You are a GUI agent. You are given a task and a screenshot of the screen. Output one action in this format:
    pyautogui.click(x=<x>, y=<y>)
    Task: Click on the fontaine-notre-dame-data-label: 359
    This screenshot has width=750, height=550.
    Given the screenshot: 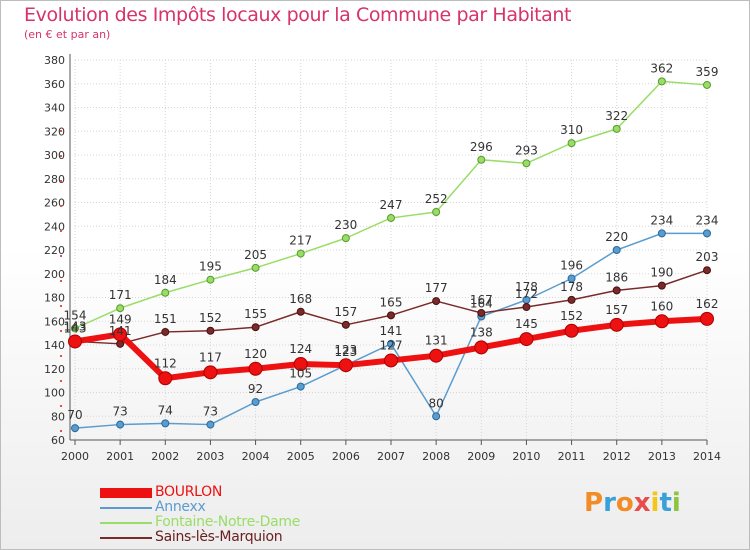 What is the action you would take?
    pyautogui.click(x=707, y=72)
    